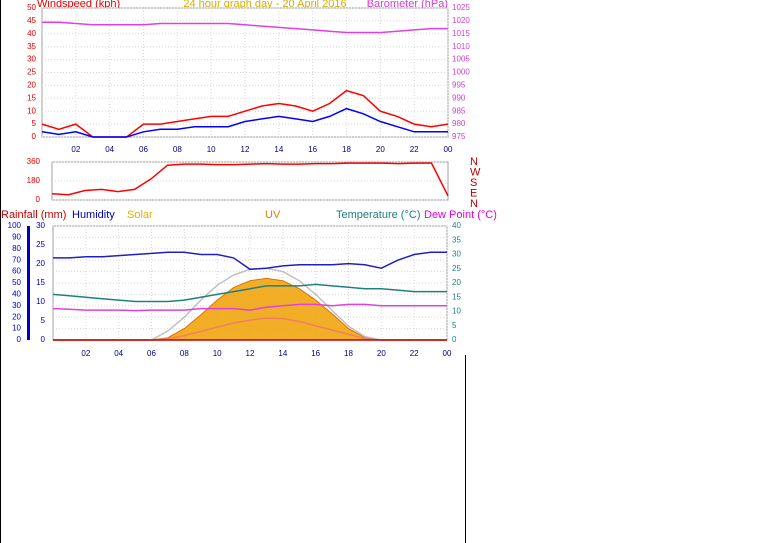 This screenshot has width=761, height=543. Describe the element at coordinates (34, 180) in the screenshot. I see `y-tick-label: 180` at that location.